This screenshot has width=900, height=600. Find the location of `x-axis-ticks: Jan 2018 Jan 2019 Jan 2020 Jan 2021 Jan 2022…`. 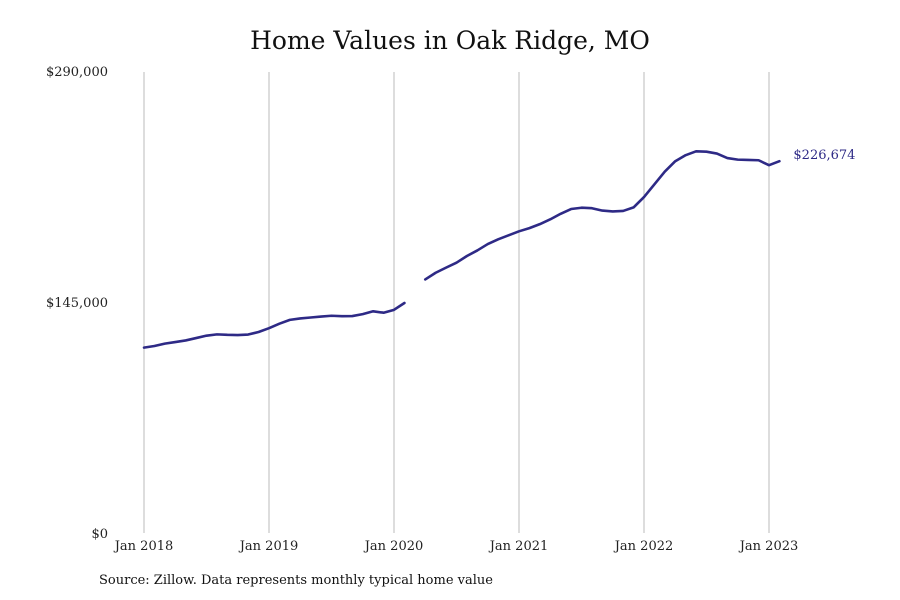

x-axis-ticks: Jan 2018 Jan 2019 Jan 2020 Jan 2021 Jan 2022… is located at coordinates (456, 546).